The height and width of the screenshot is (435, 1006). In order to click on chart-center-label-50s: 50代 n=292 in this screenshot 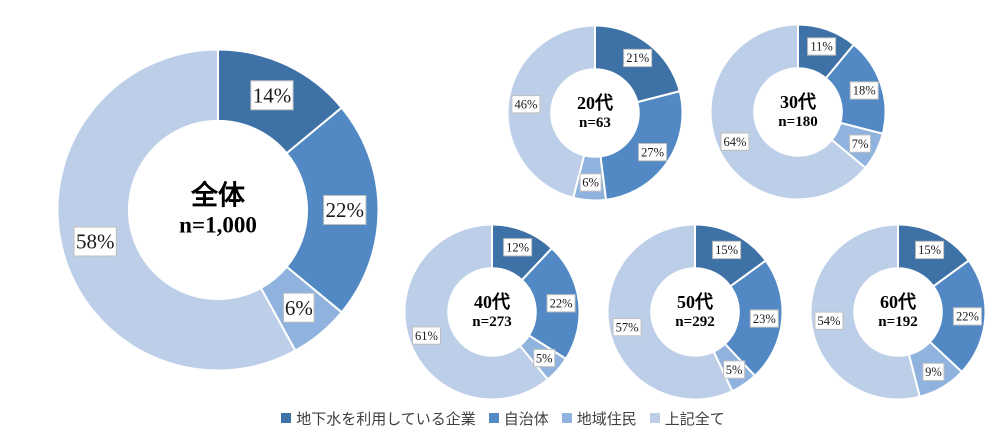, I will do `click(694, 312)`.